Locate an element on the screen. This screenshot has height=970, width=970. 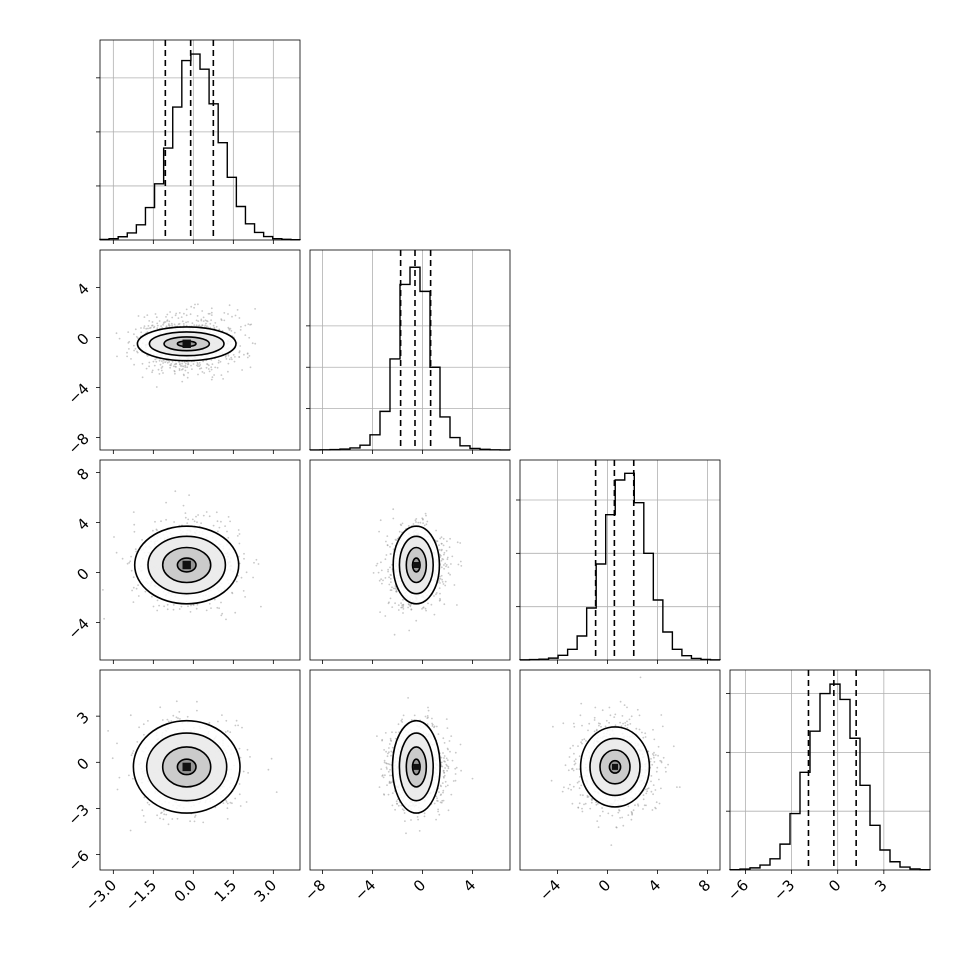
histogram-step is located at coordinates (410, 358).